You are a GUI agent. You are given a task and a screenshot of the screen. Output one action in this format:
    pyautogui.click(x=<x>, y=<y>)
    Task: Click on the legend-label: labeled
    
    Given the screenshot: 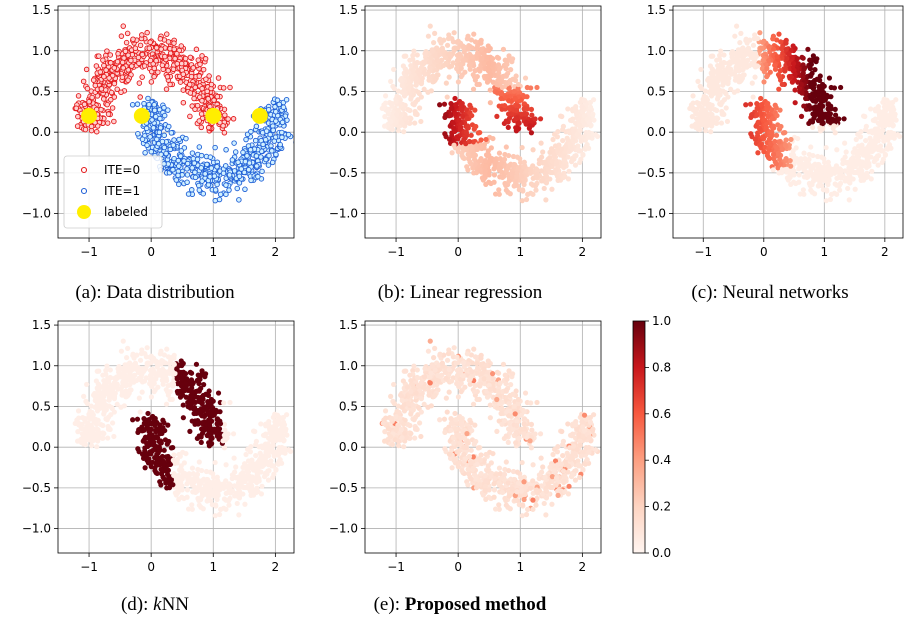 What is the action you would take?
    pyautogui.click(x=126, y=212)
    